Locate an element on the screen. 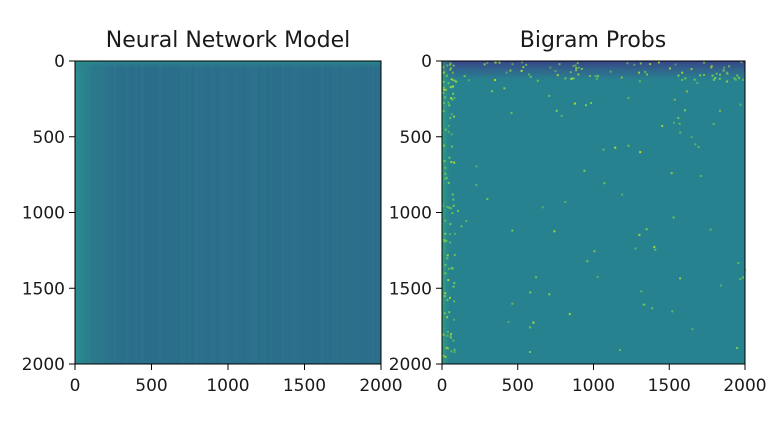  bg-x-tick-label: 0 is located at coordinates (442, 386).